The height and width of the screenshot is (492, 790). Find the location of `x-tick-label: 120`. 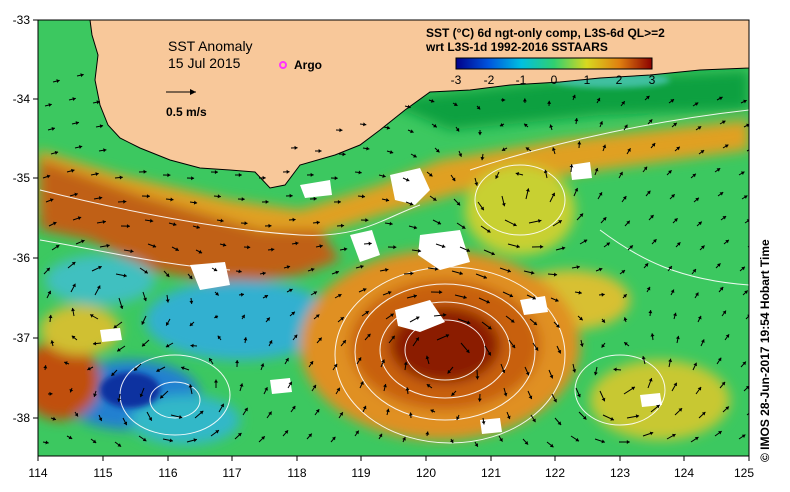

x-tick-label: 120 is located at coordinates (426, 473).